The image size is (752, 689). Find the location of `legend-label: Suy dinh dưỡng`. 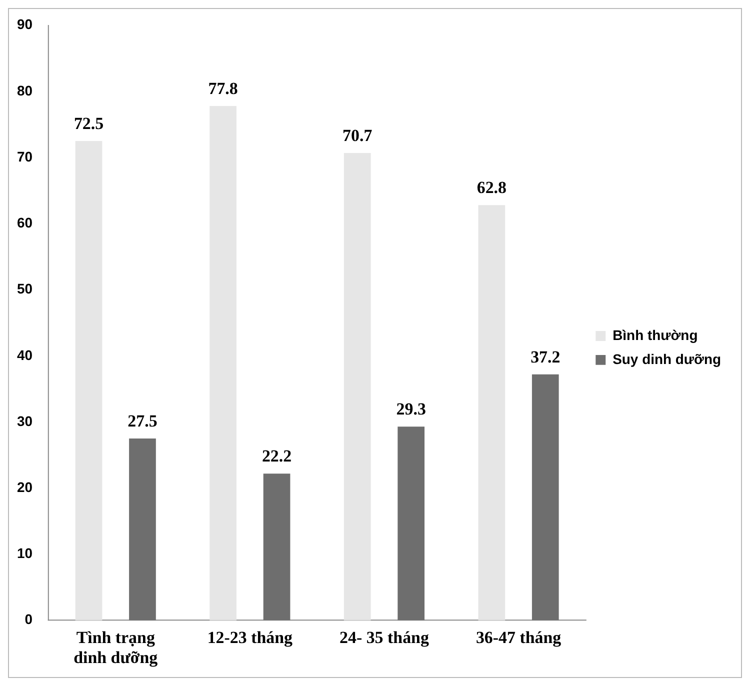

legend-label: Suy dinh dưỡng is located at coordinates (667, 358).